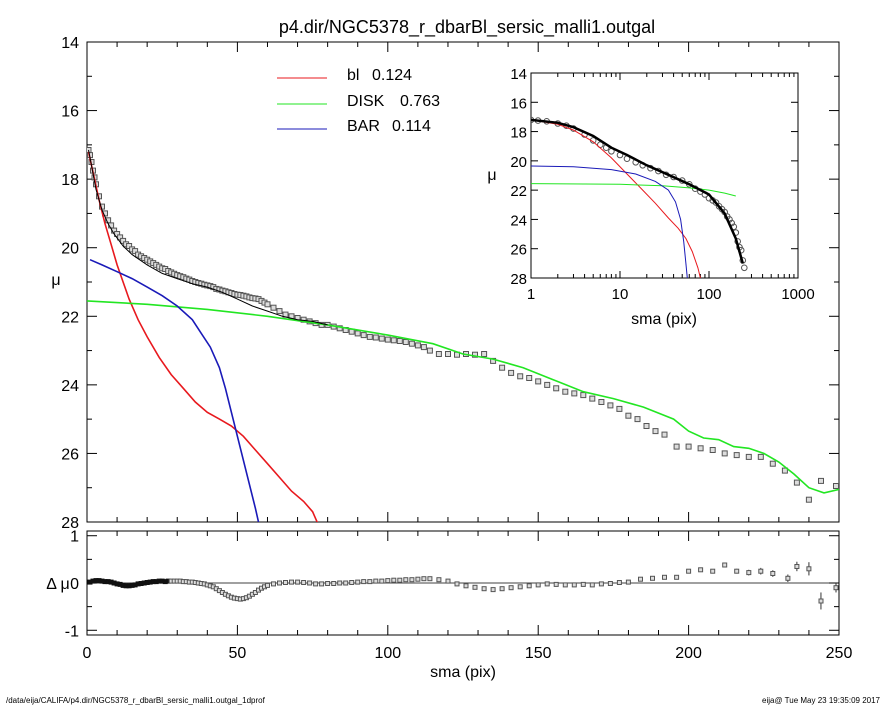  I want to click on inset-frame, so click(664, 175).